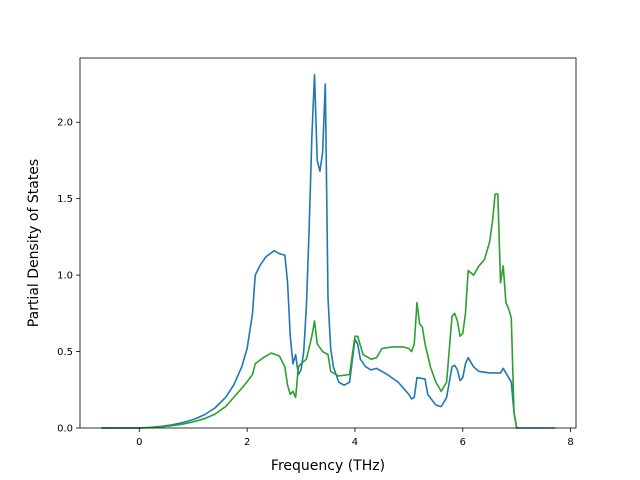 The width and height of the screenshot is (640, 480). Describe the element at coordinates (65, 429) in the screenshot. I see `y-tick-label: 0.0` at that location.